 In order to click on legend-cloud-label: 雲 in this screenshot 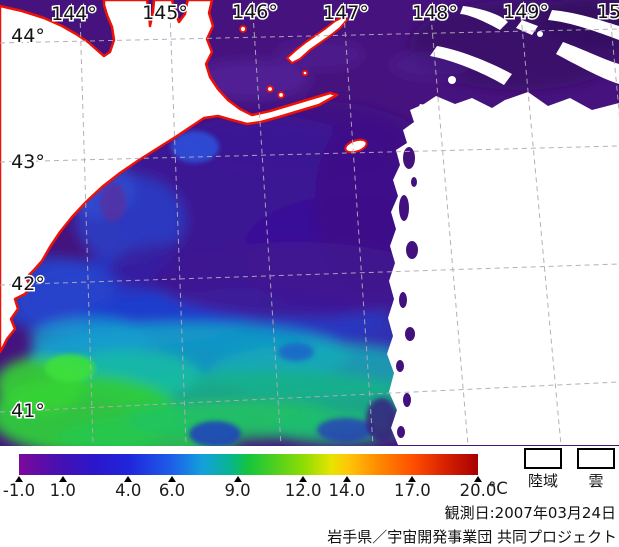, I will do `click(596, 481)`.